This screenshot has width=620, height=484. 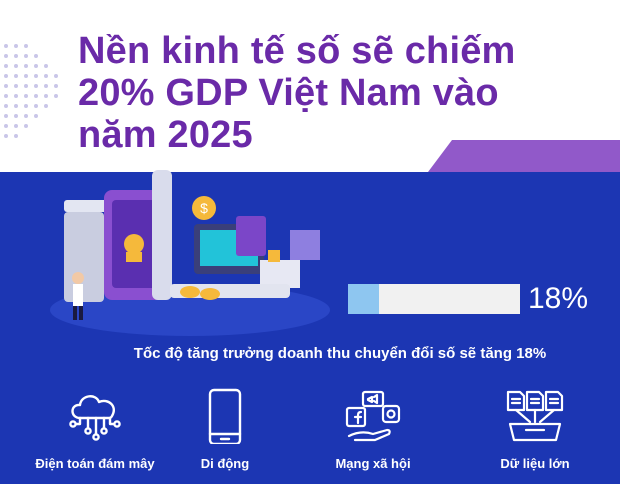 I want to click on feature-social-network: Mạng xã hội, so click(x=373, y=426).